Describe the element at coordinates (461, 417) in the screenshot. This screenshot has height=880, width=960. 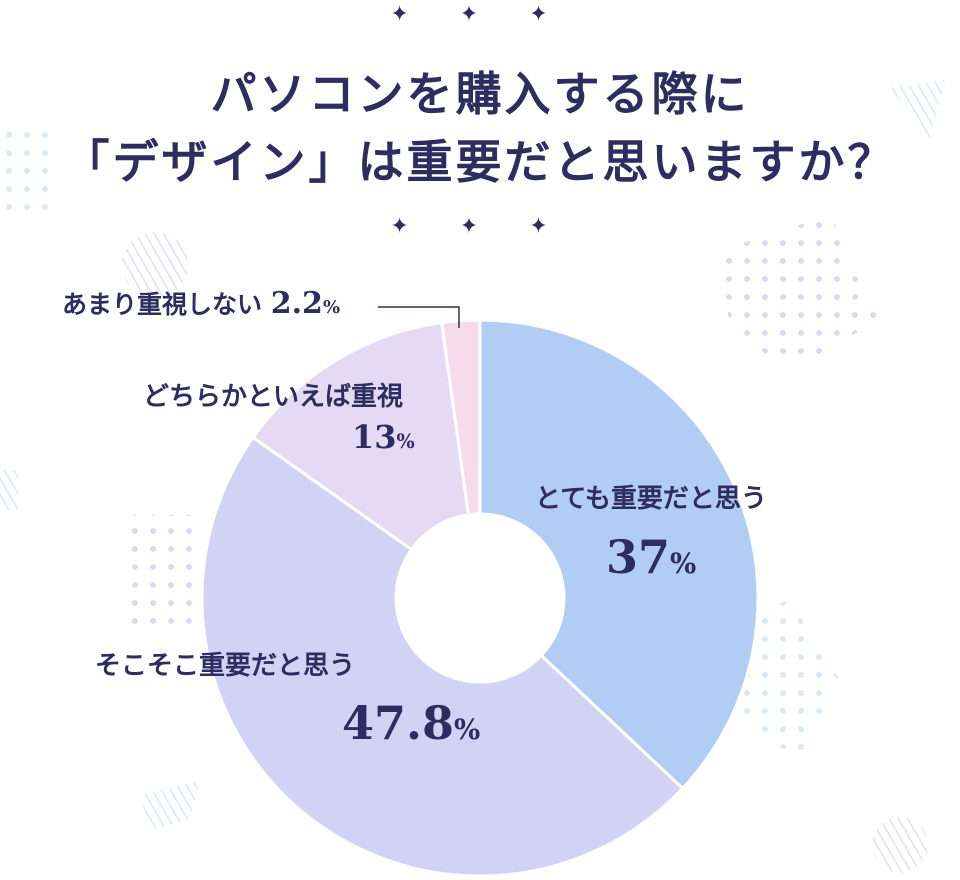
I see `slice-not-important` at that location.